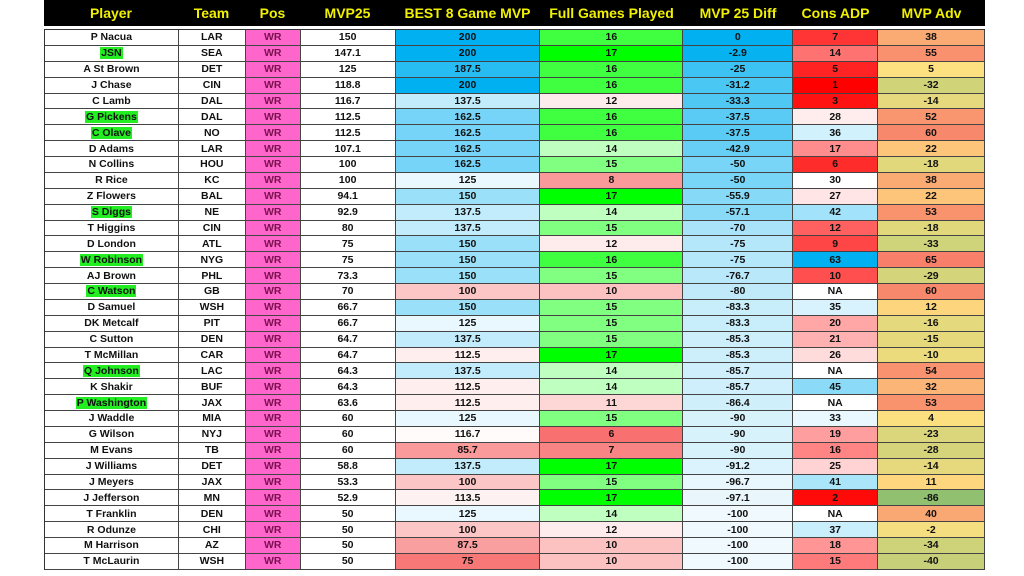  I want to click on mvp25-cell: 112.5, so click(348, 117).